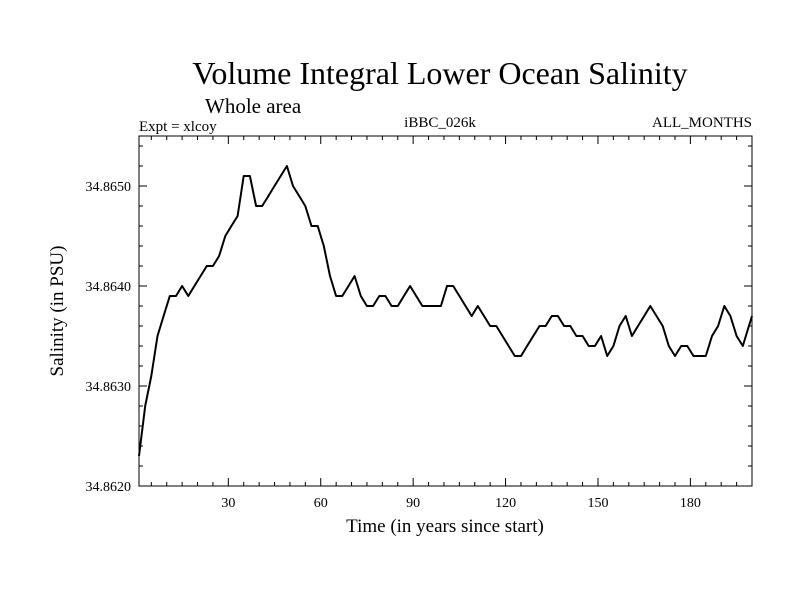 The width and height of the screenshot is (800, 600). I want to click on x-tick-label: 150, so click(597, 503).